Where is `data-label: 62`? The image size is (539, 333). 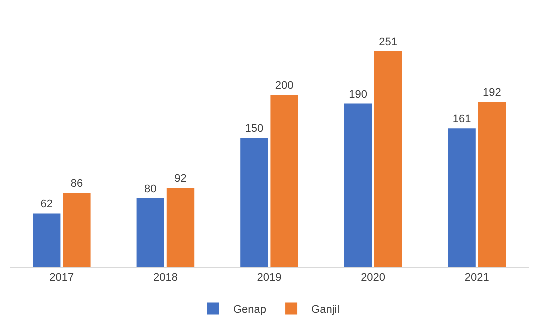 data-label: 62 is located at coordinates (46, 204).